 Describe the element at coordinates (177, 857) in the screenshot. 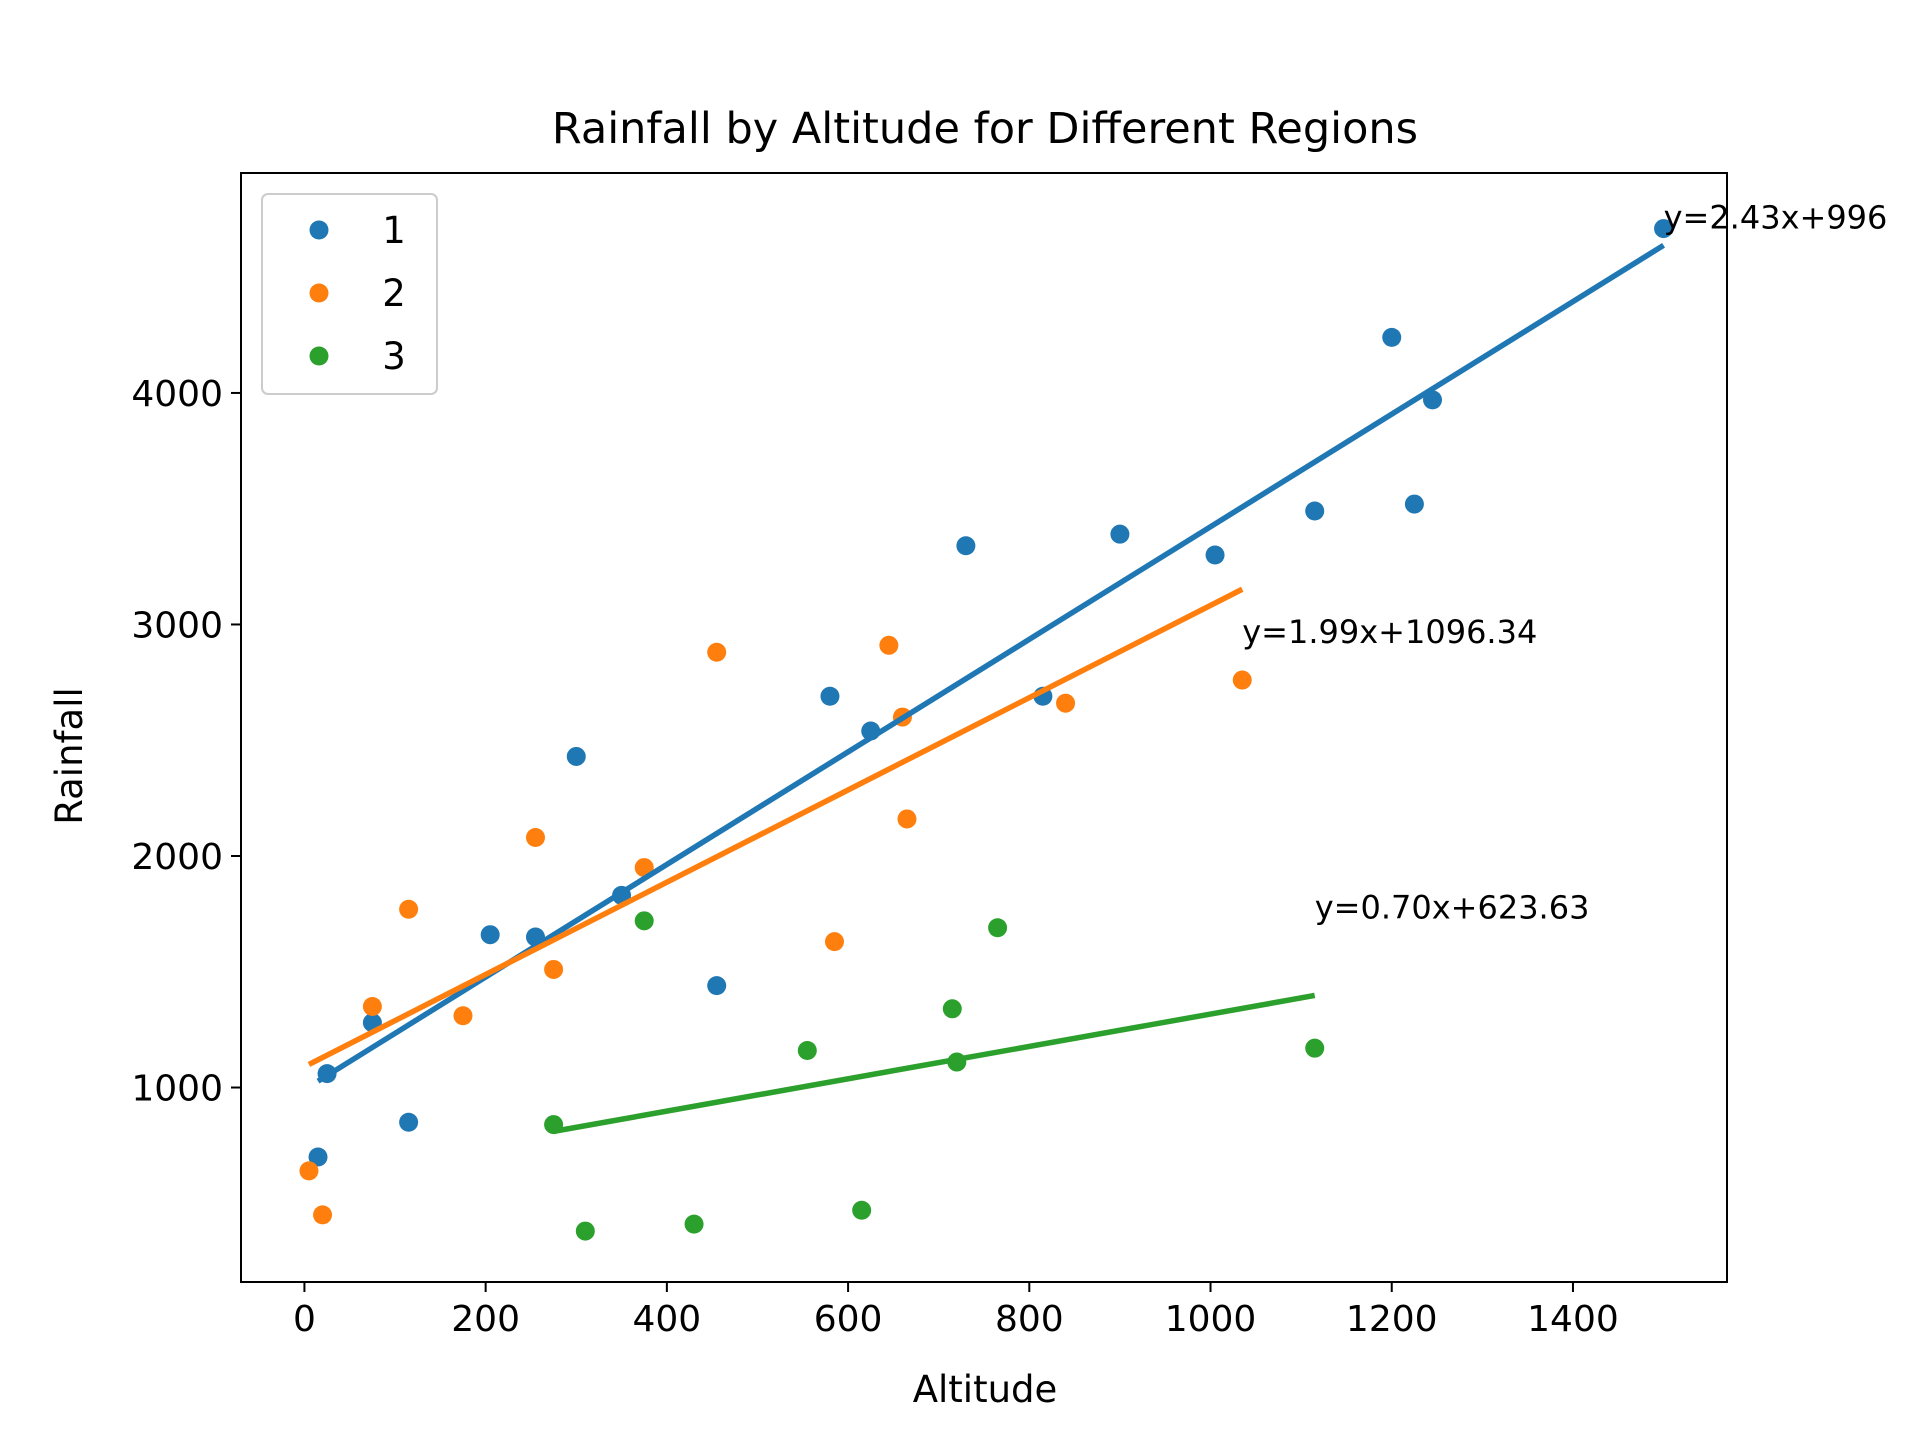

I see `y-tick-label: 2000` at that location.